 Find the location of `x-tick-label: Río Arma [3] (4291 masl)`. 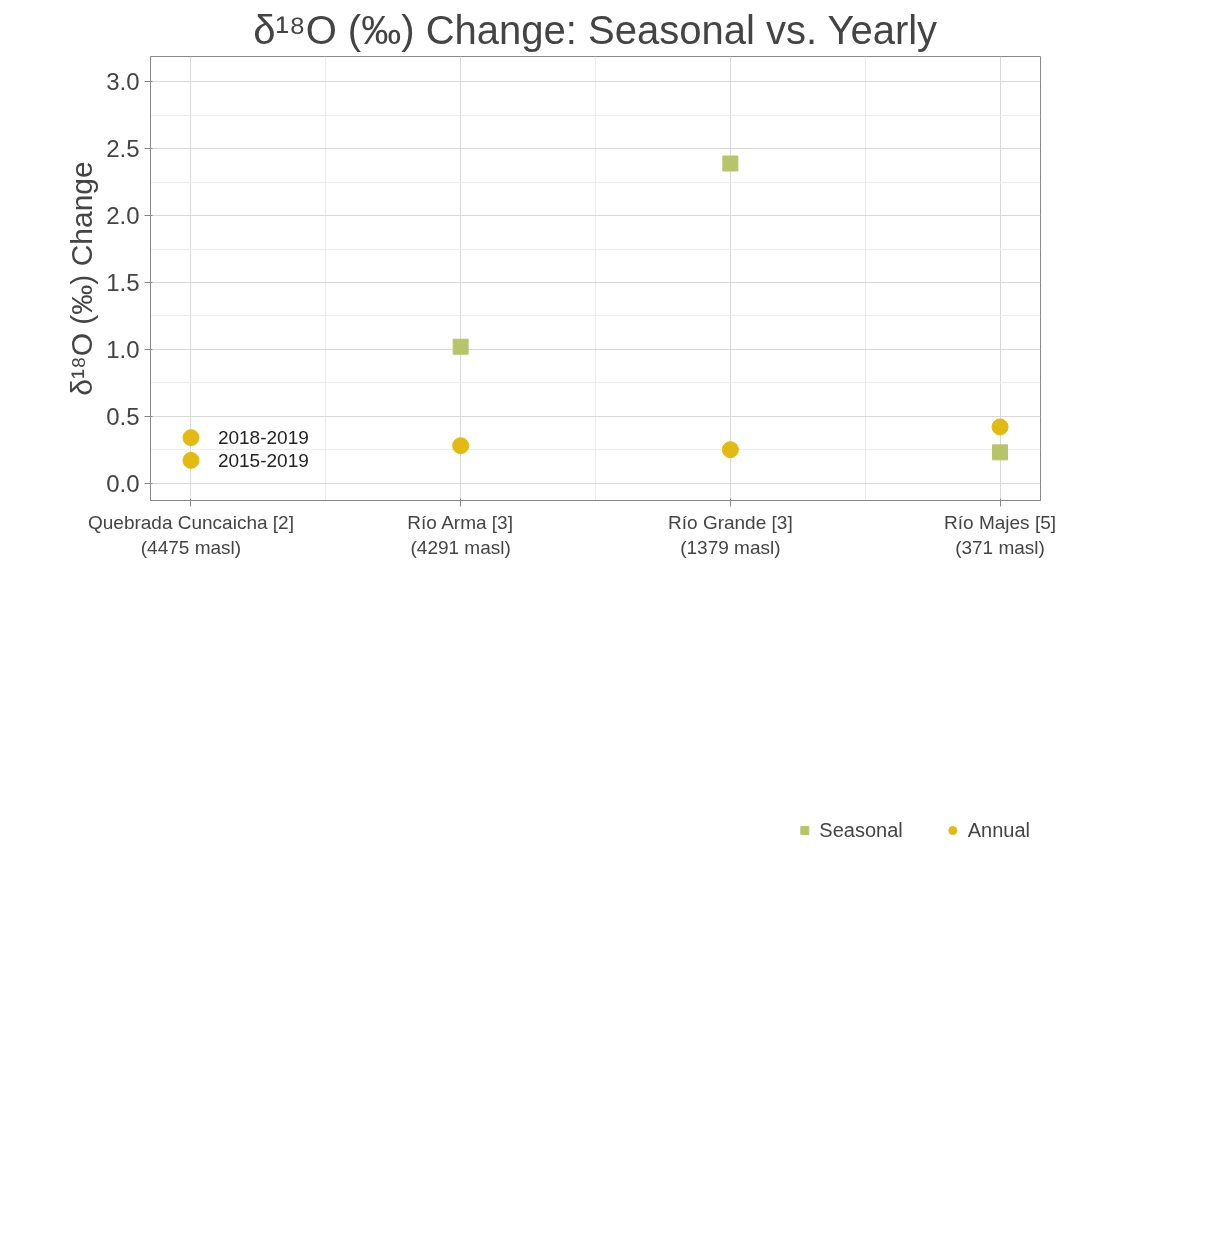

x-tick-label: Río Arma [3] (4291 masl) is located at coordinates (460, 534).